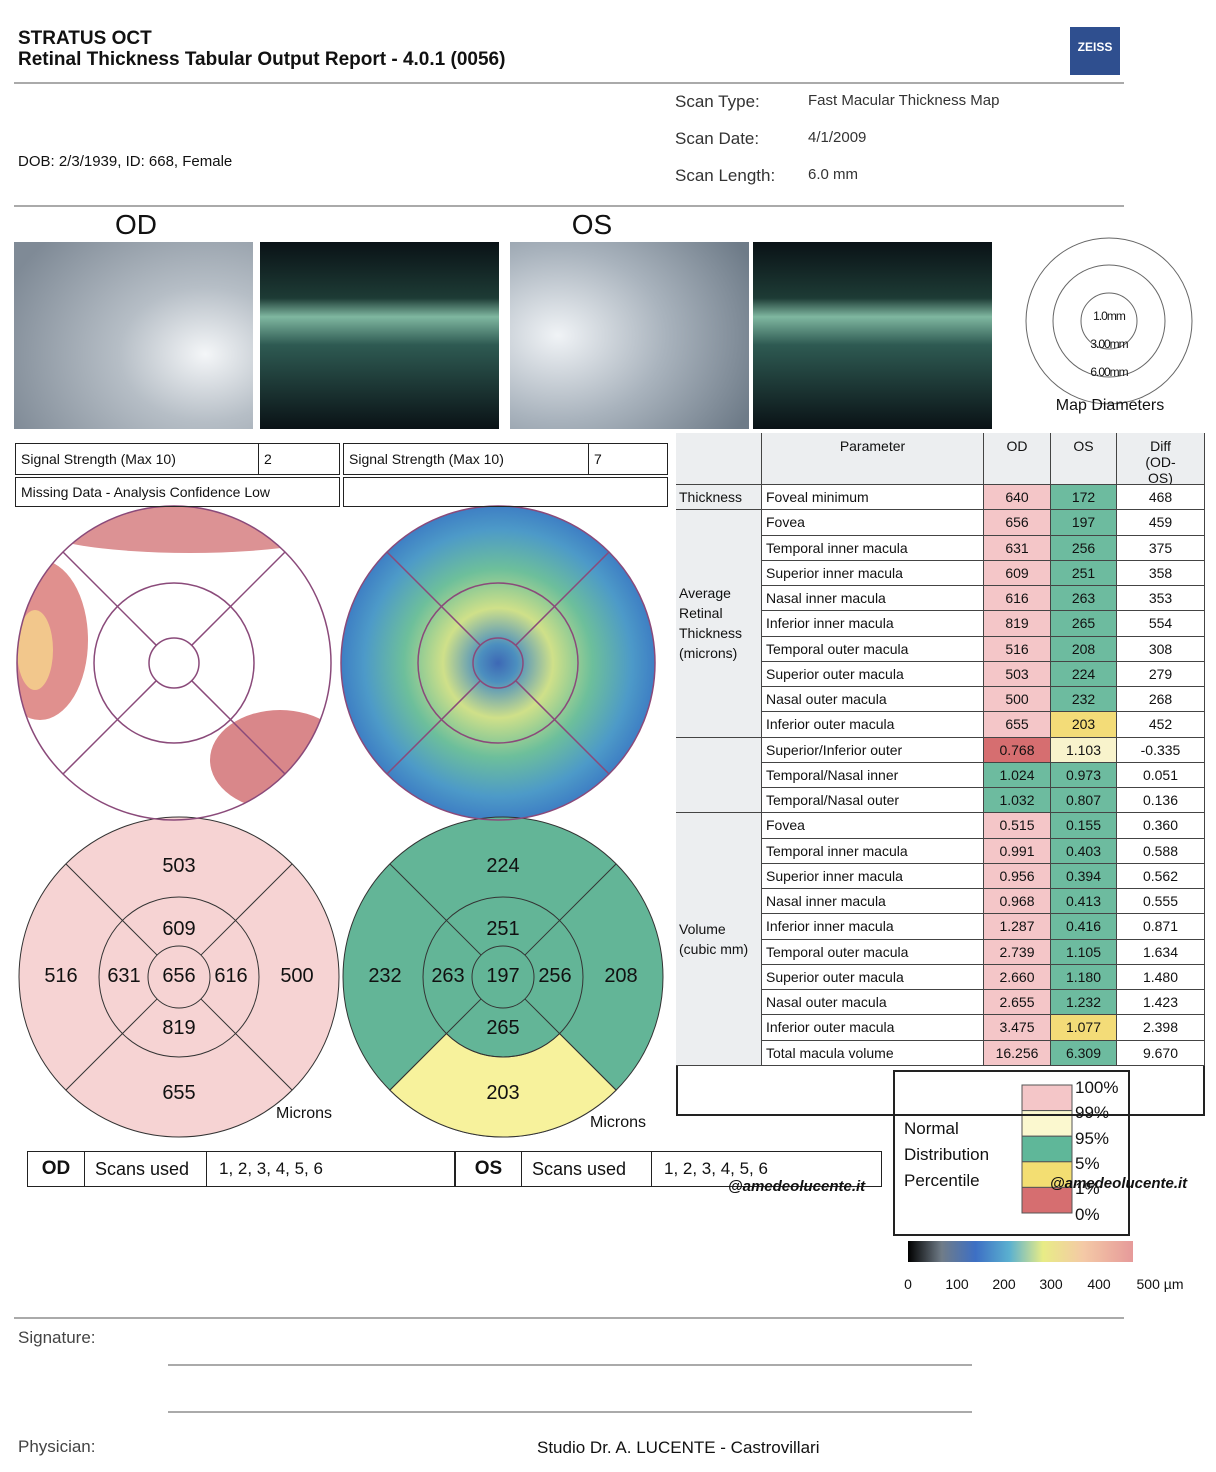  What do you see at coordinates (873, 498) in the screenshot?
I see `table-cell: Foveal minimum` at bounding box center [873, 498].